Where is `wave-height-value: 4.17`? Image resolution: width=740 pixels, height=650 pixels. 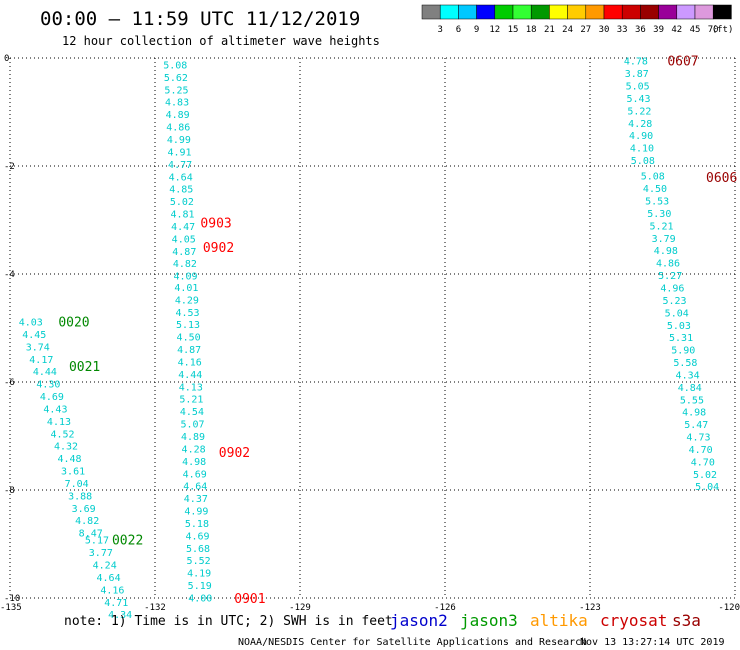
wave-height-value: 4.17 is located at coordinates (41, 360).